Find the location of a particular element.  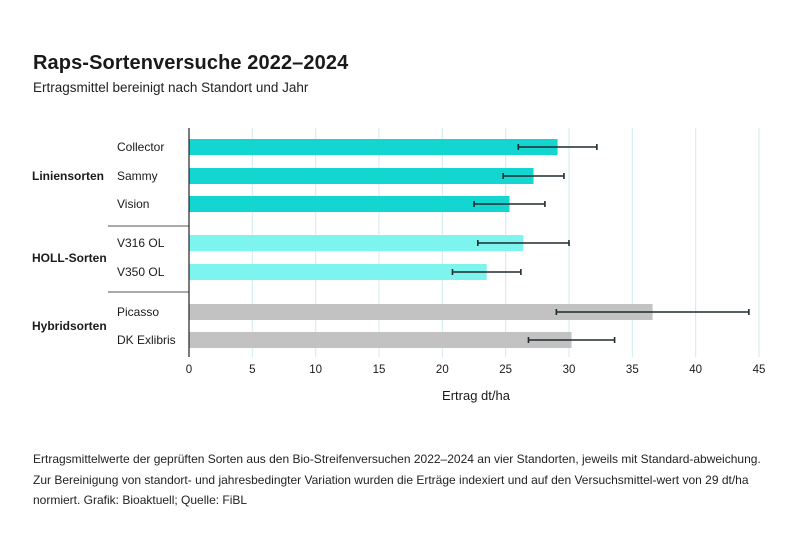

group-label: Liniensorten is located at coordinates (68, 176).